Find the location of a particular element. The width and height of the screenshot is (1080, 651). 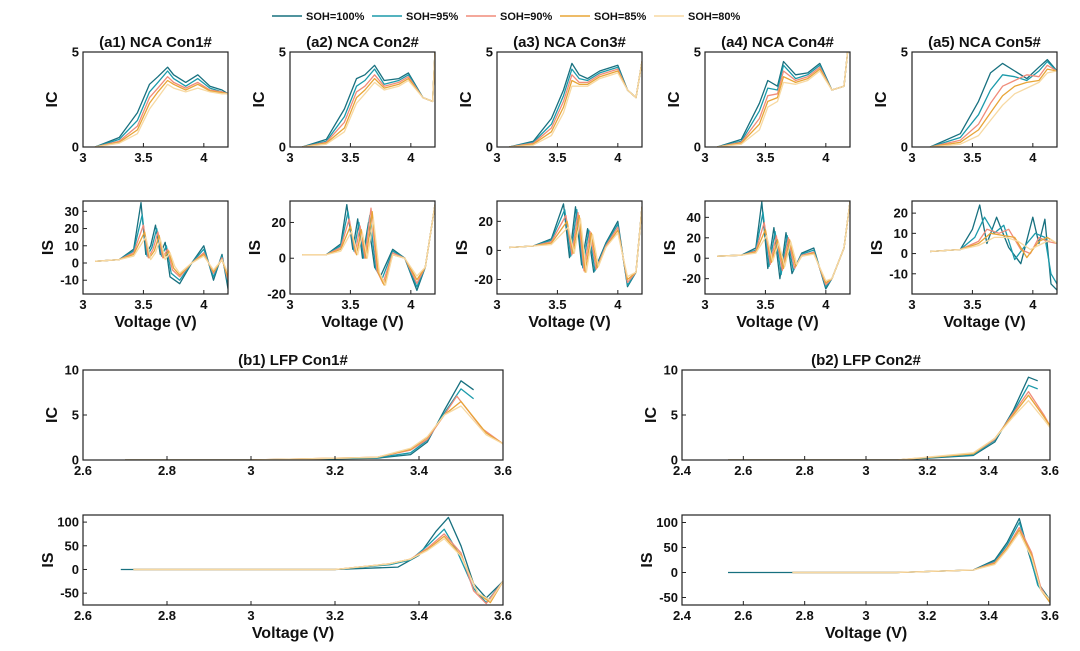

y-tick-label: -20 is located at coordinates (483, 279).